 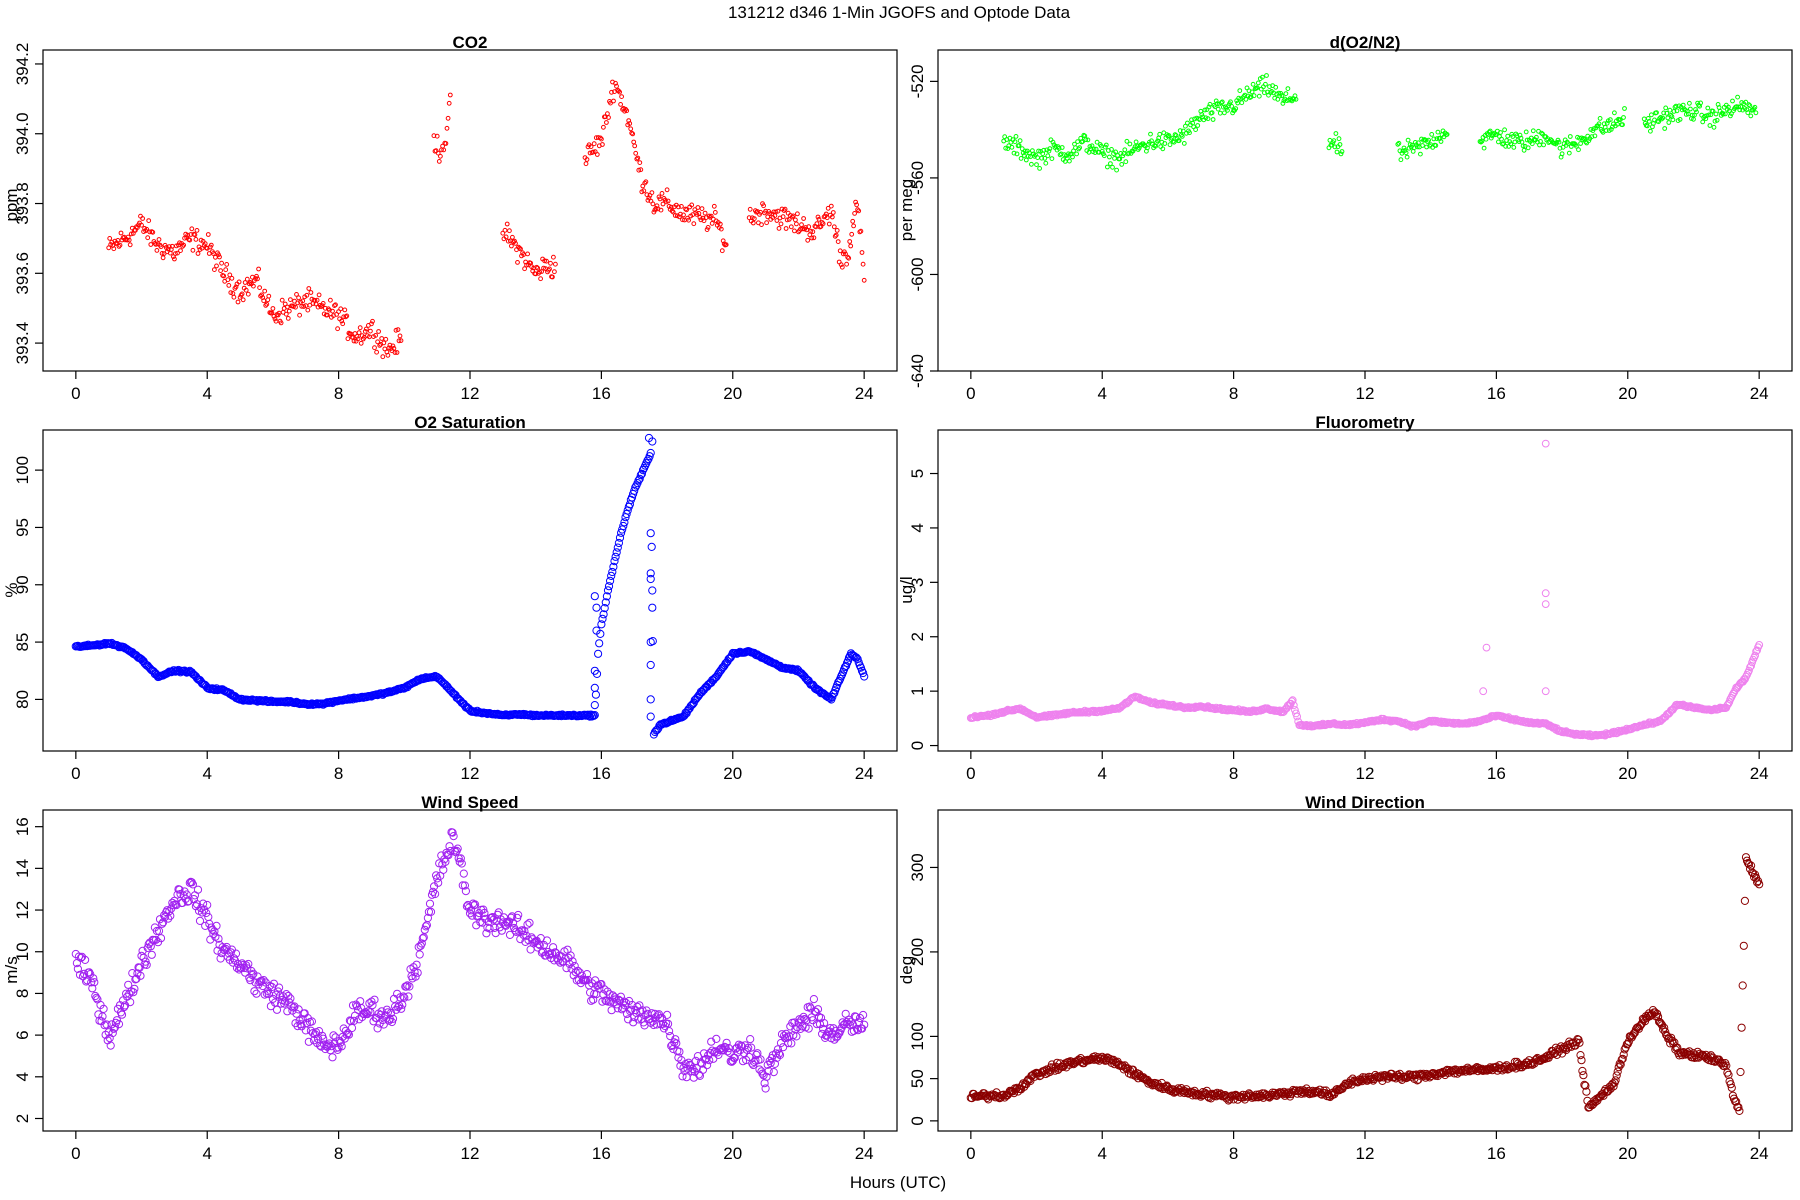 I want to click on y-tick-label: 300, so click(x=917, y=867).